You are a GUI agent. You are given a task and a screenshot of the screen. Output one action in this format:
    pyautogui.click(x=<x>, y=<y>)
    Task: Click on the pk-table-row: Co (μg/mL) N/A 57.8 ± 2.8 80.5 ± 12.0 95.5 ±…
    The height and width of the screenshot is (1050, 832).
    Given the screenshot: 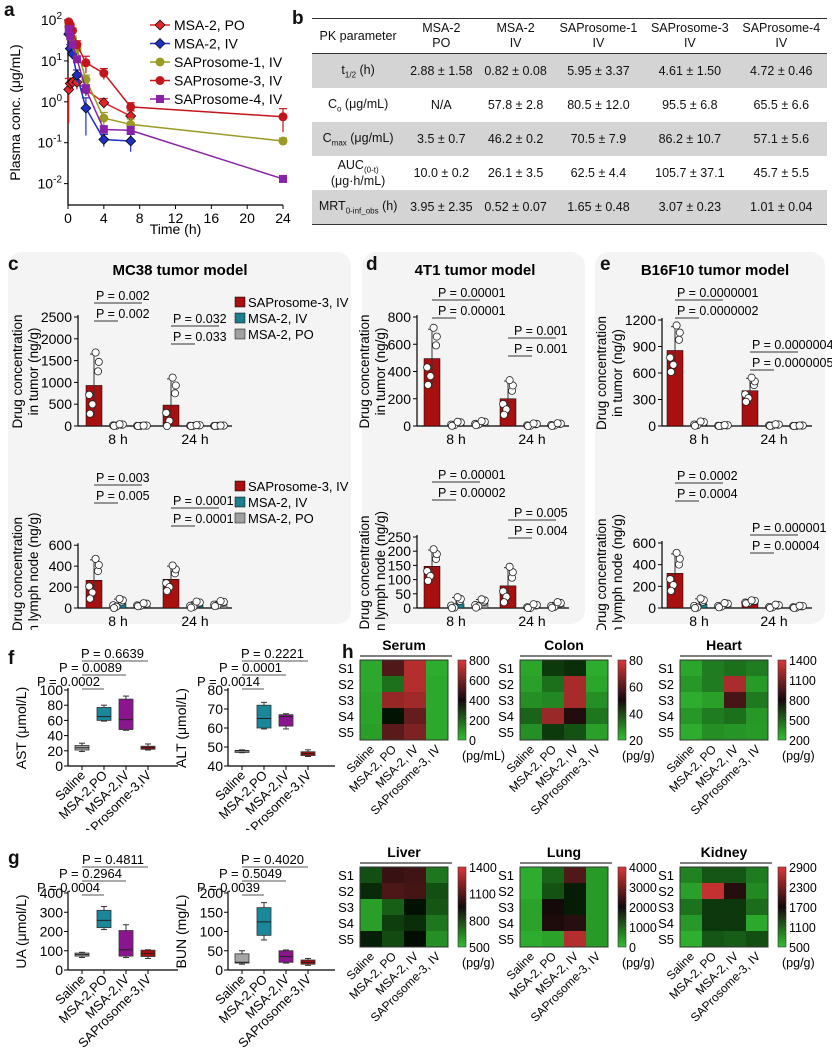 What is the action you would take?
    pyautogui.click(x=569, y=105)
    